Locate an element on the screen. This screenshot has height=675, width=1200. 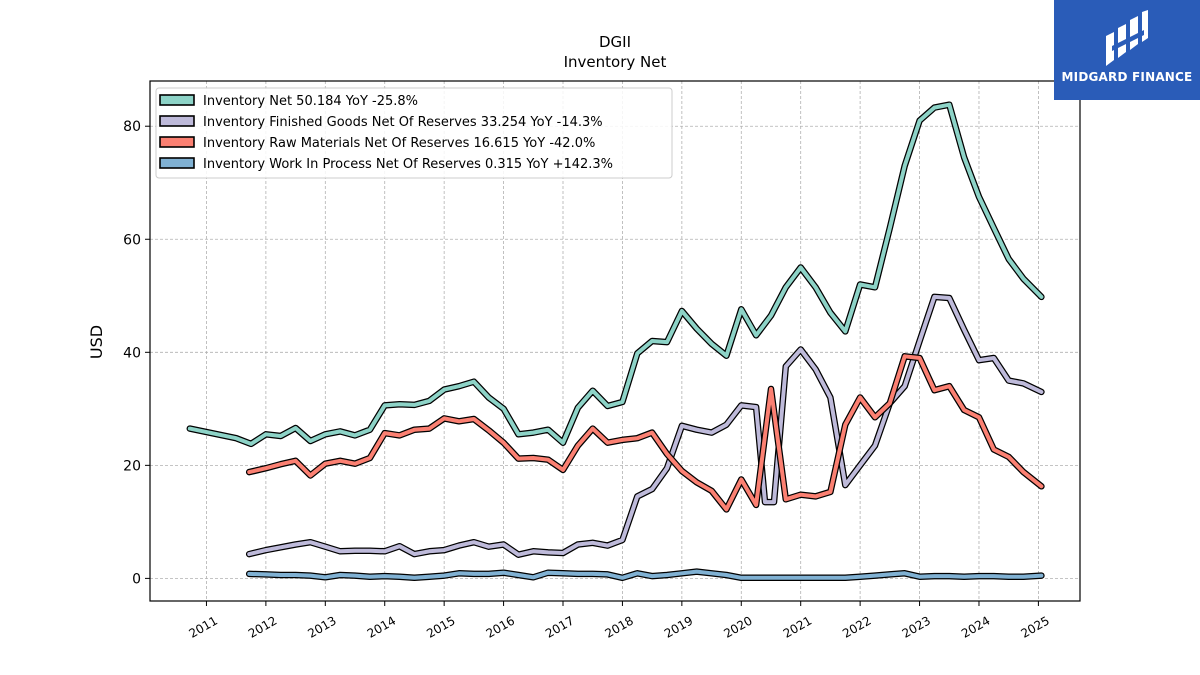
y-tick-label: 80 is located at coordinates (132, 127).